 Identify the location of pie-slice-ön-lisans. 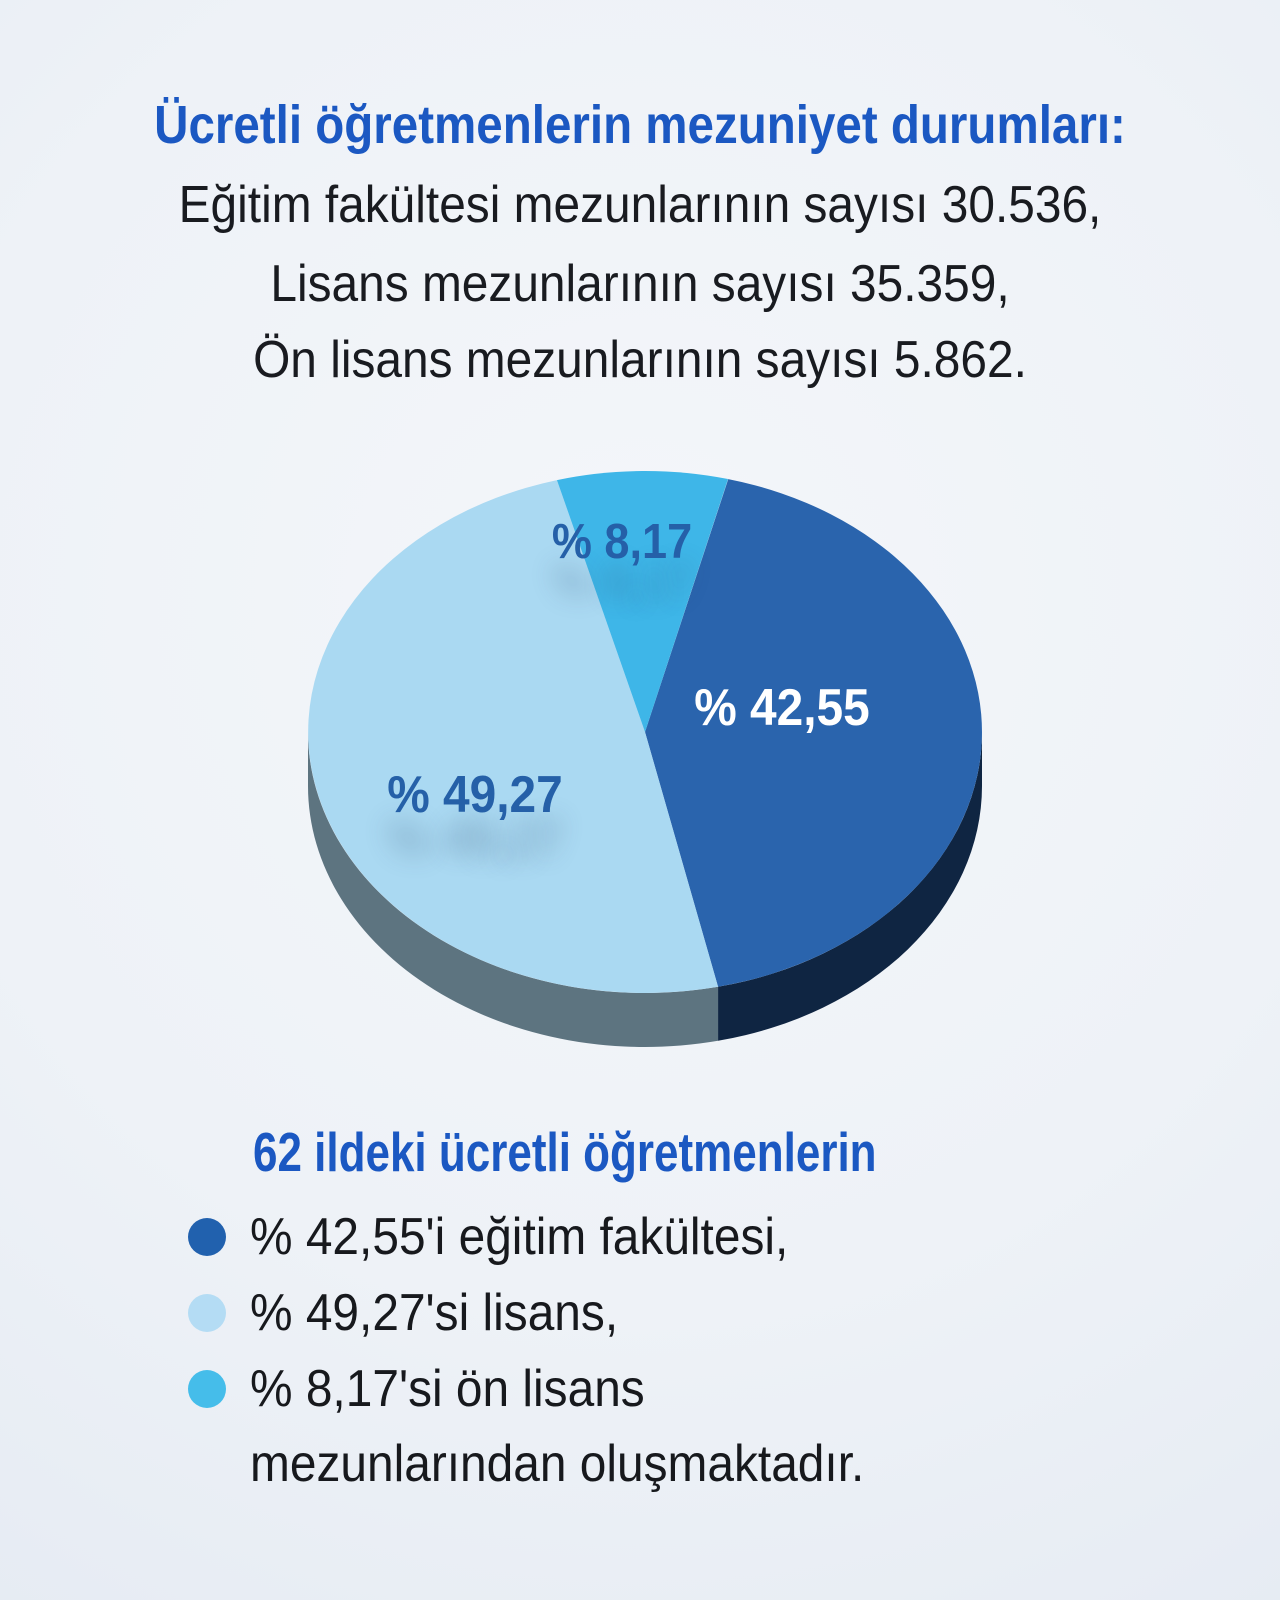
(642, 601).